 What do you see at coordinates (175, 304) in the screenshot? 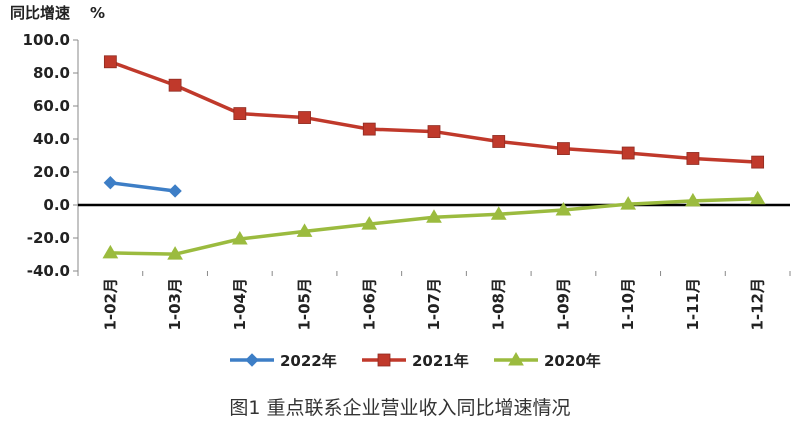
I see `x-tick-label: 1-03月` at bounding box center [175, 304].